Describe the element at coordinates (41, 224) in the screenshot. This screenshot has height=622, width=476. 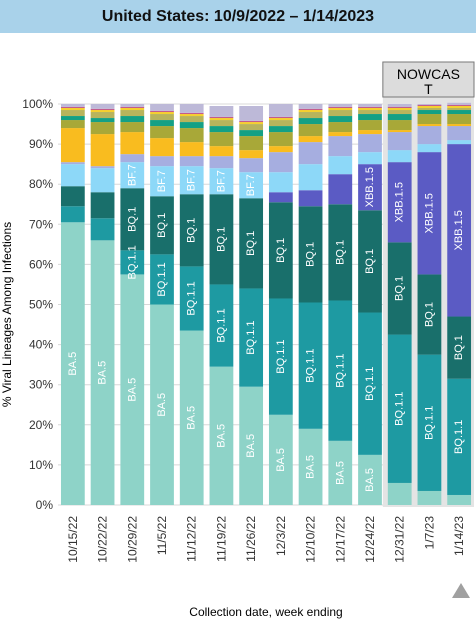
I see `y-tick-label: 70%` at that location.